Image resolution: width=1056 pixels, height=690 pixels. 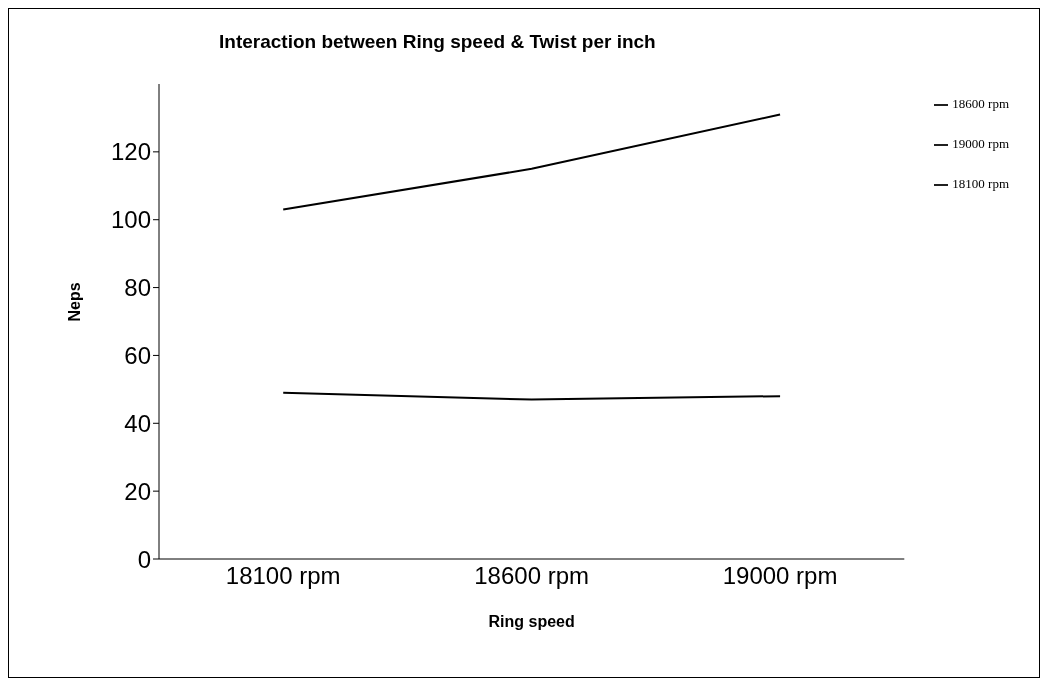 What do you see at coordinates (980, 143) in the screenshot?
I see `legend-label: 19000 rpm` at bounding box center [980, 143].